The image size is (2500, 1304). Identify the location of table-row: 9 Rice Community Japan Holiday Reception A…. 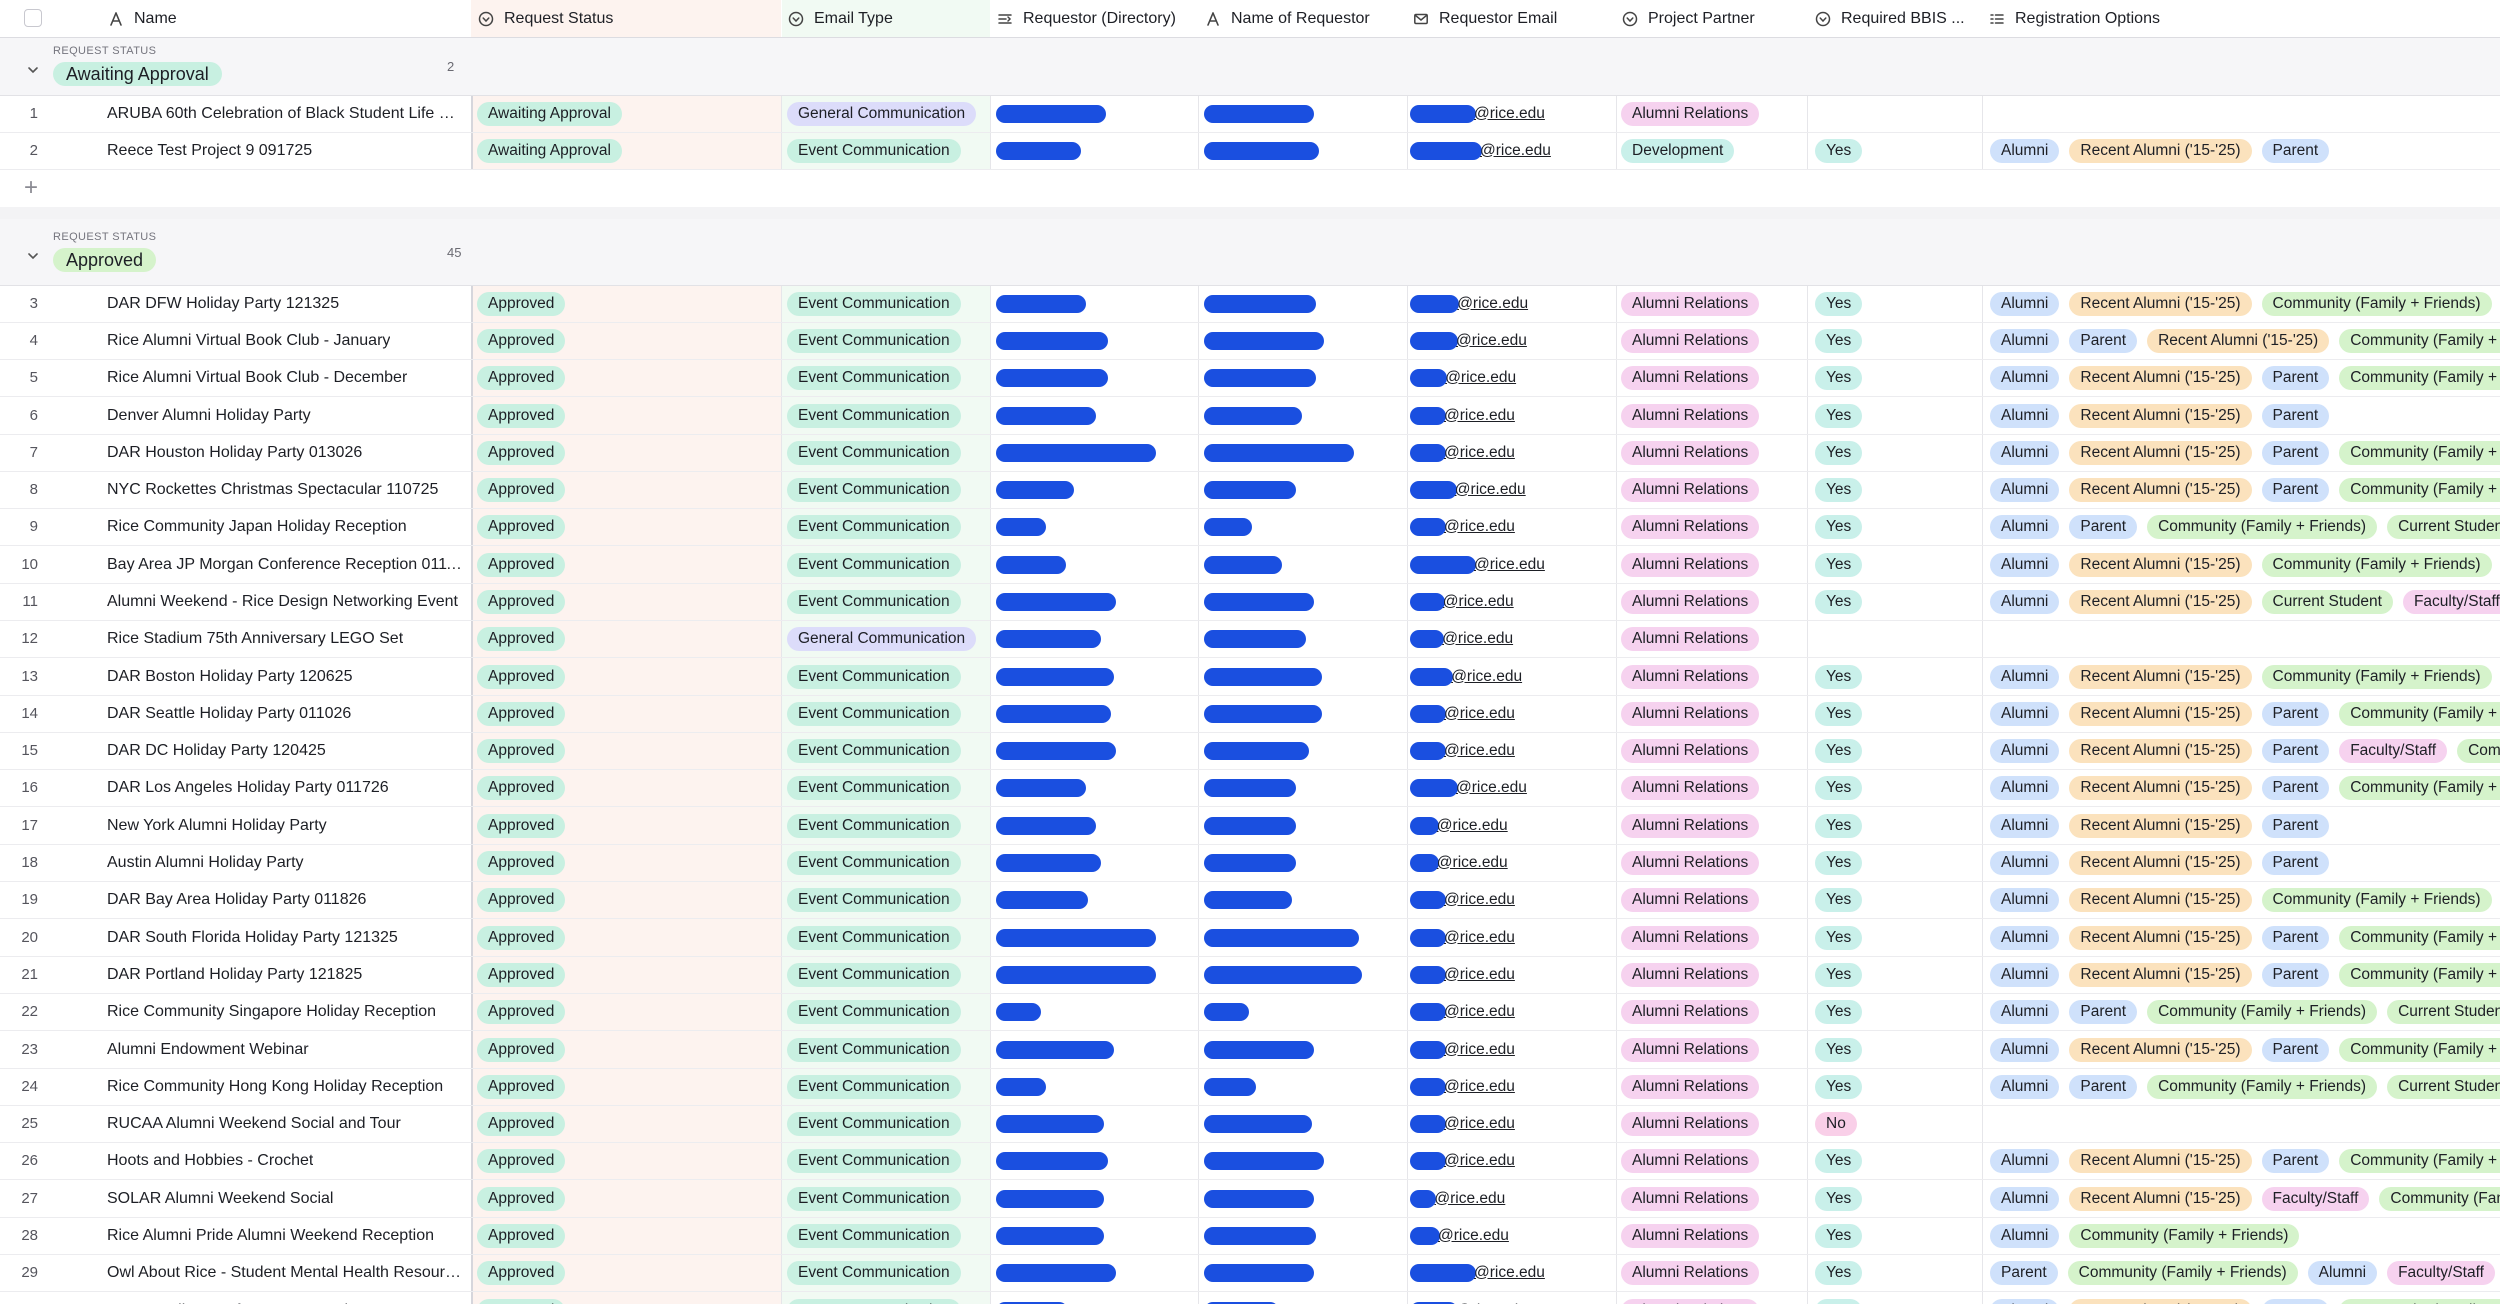
(1250, 527).